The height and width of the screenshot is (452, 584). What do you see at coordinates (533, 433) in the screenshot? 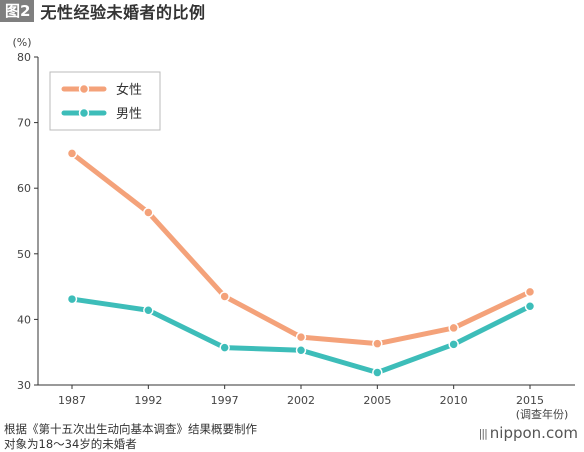
I see `brand-name: nippon.com` at bounding box center [533, 433].